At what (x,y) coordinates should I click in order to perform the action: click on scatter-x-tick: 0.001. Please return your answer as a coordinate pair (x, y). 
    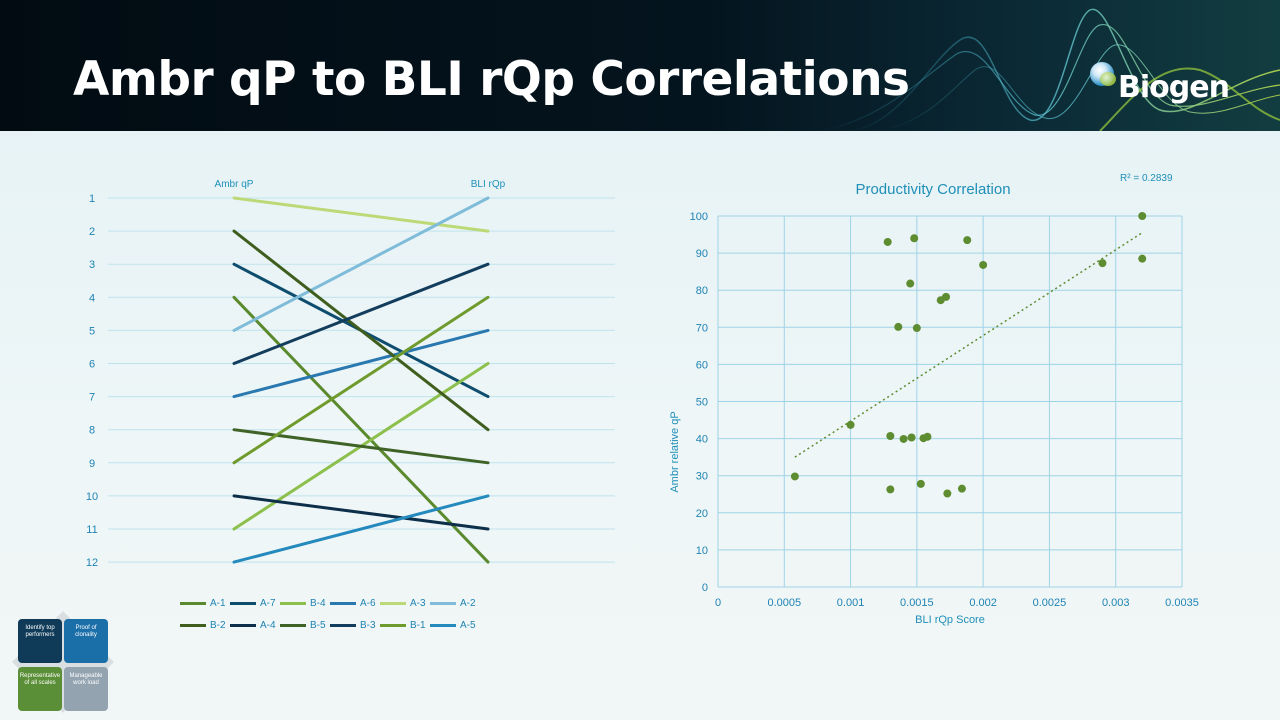
    Looking at the image, I should click on (851, 603).